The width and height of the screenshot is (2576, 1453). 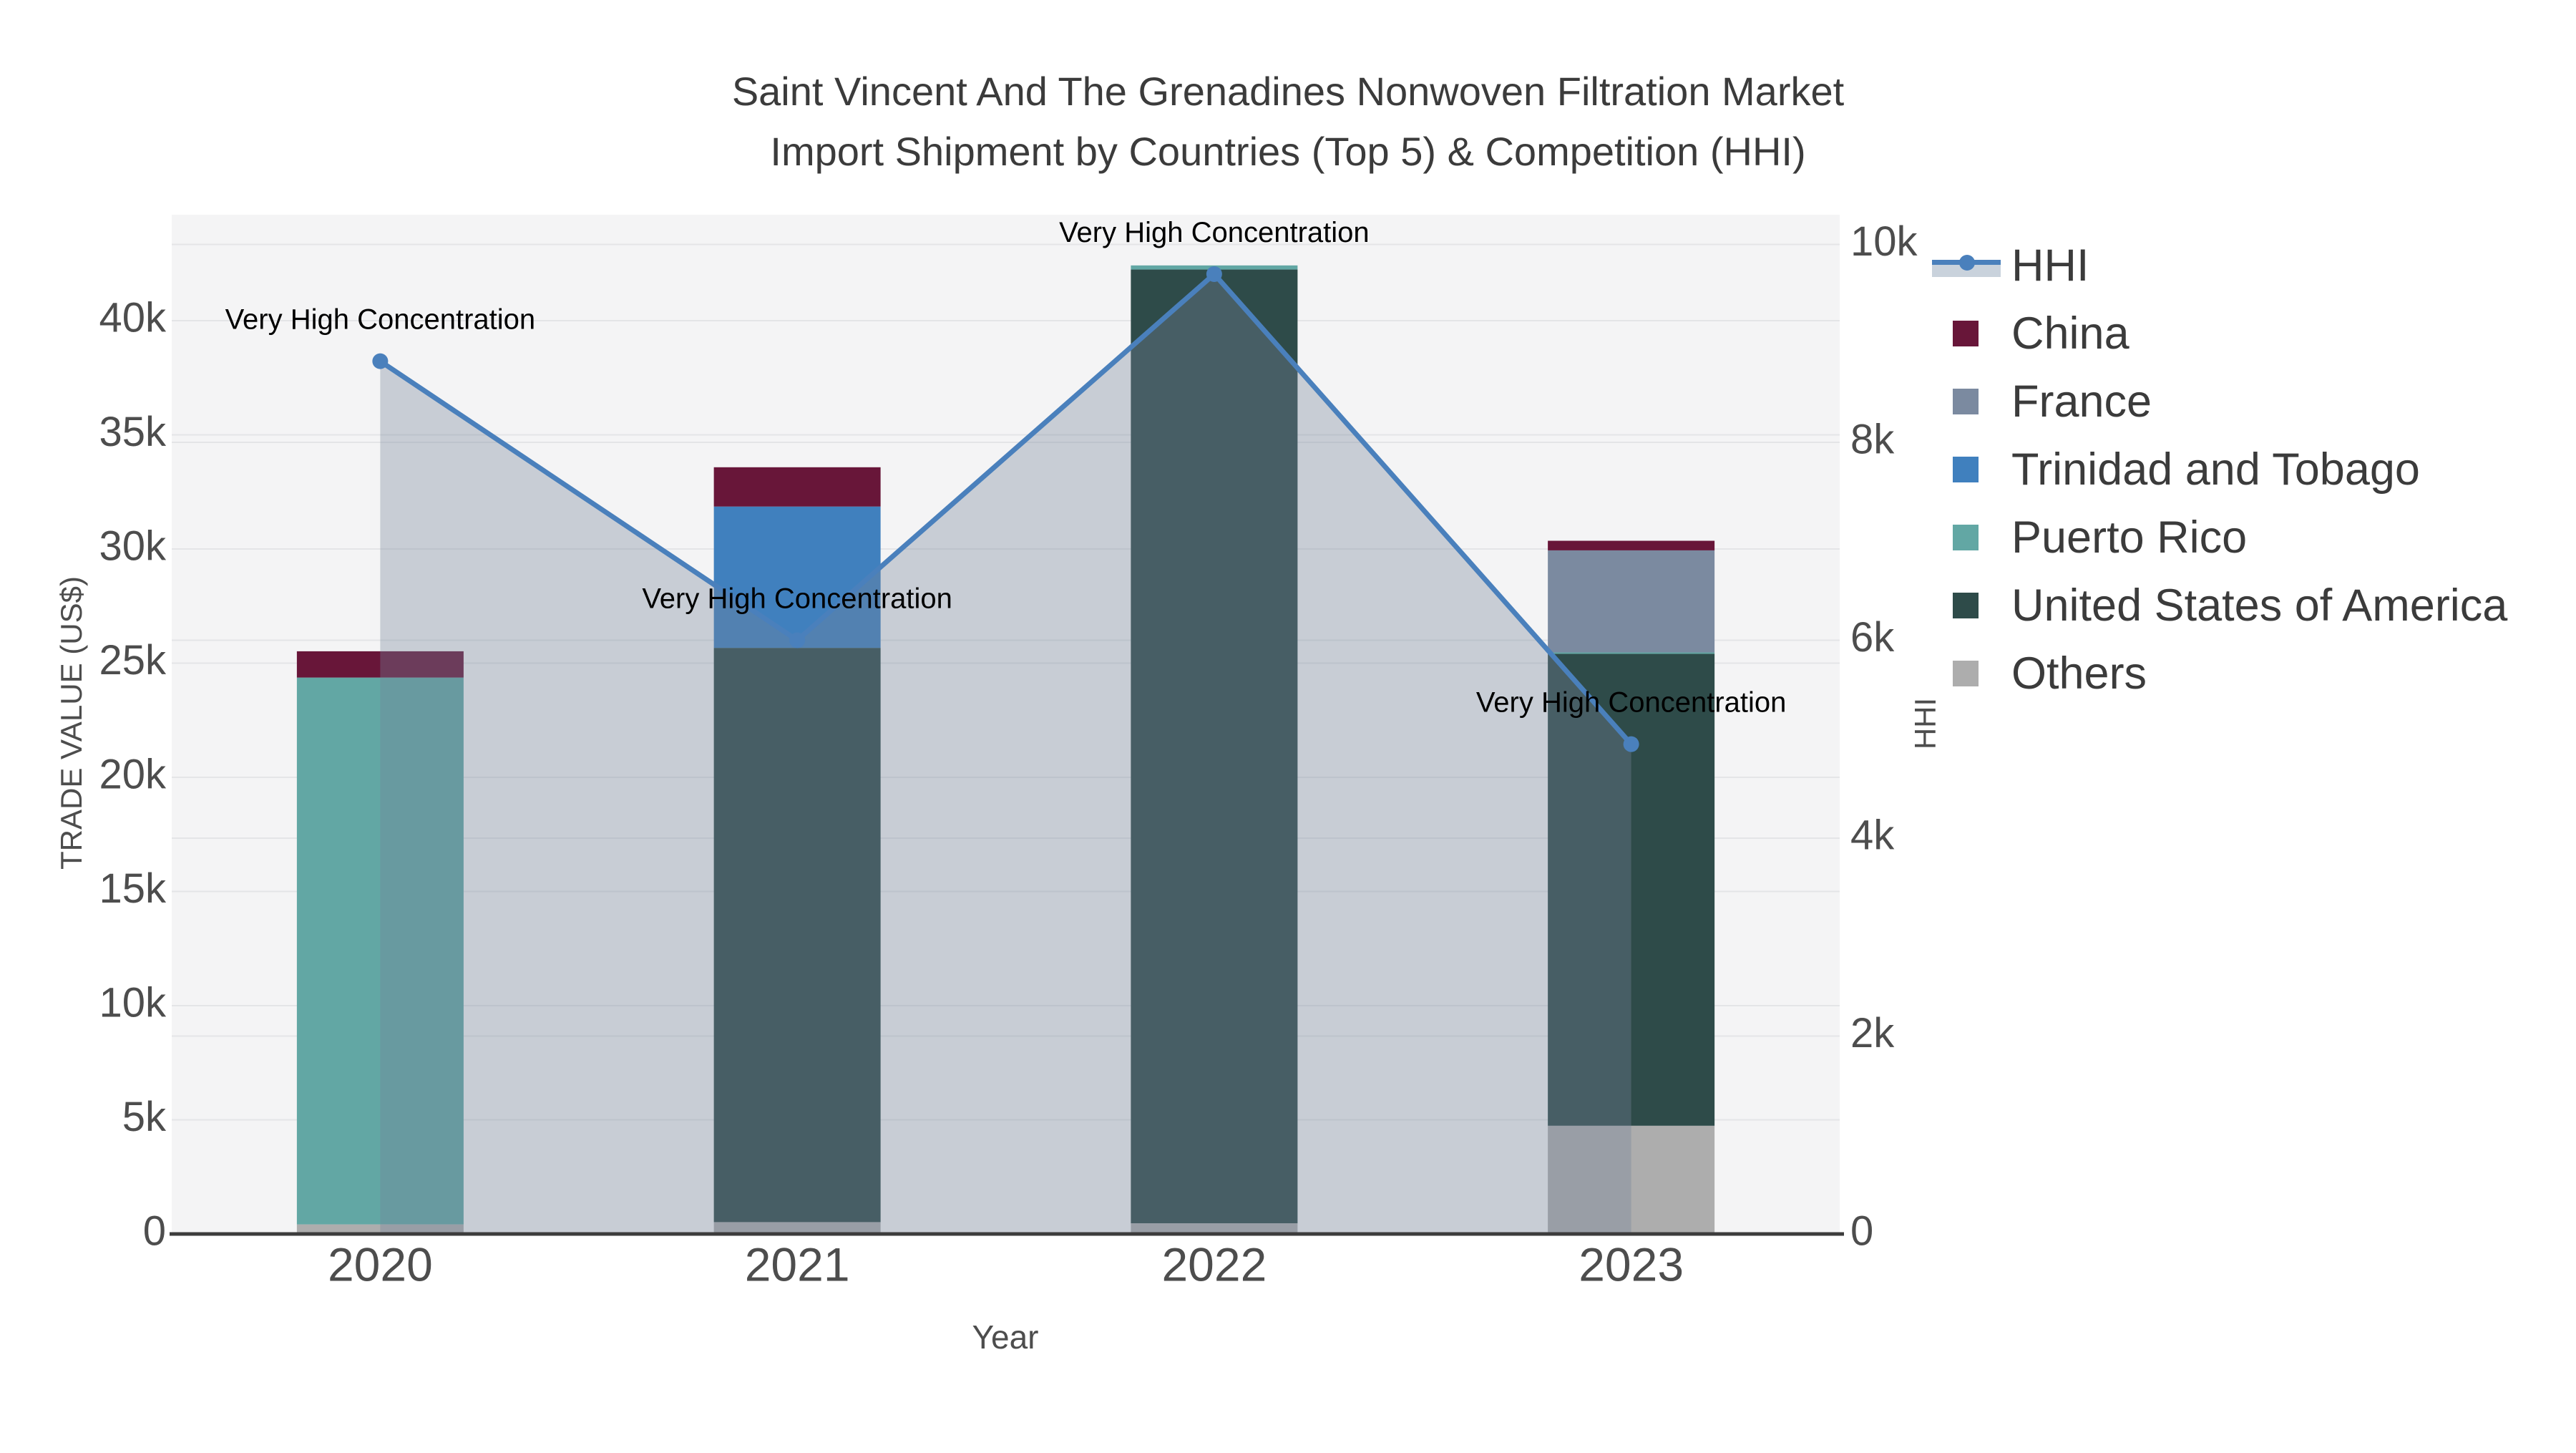 What do you see at coordinates (2247, 333) in the screenshot?
I see `legend-item-china: China` at bounding box center [2247, 333].